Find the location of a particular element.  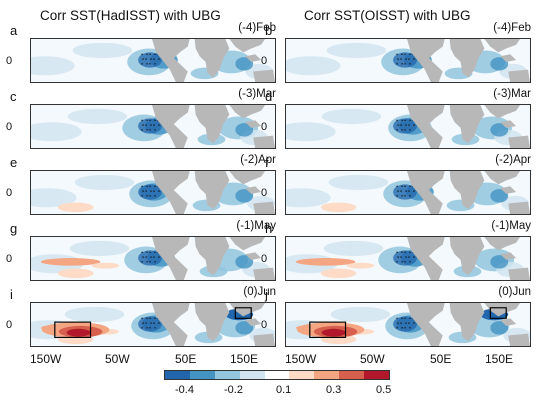

colorbar-label: 0.3 is located at coordinates (334, 390).